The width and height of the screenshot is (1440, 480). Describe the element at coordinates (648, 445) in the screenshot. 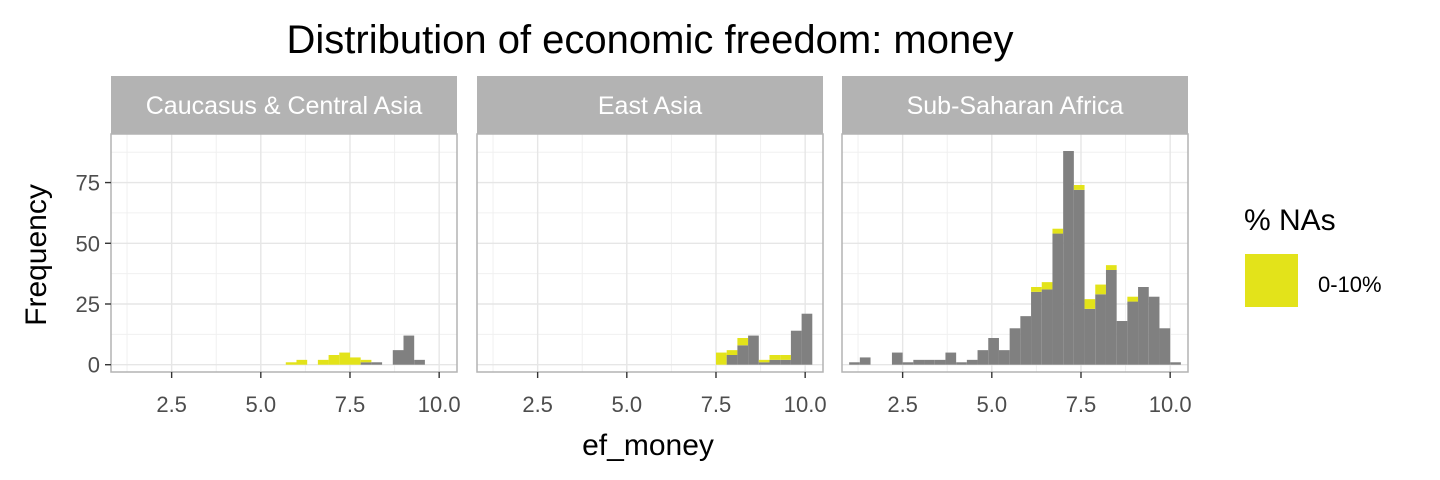

I see `x-axis-title: ef_money` at that location.